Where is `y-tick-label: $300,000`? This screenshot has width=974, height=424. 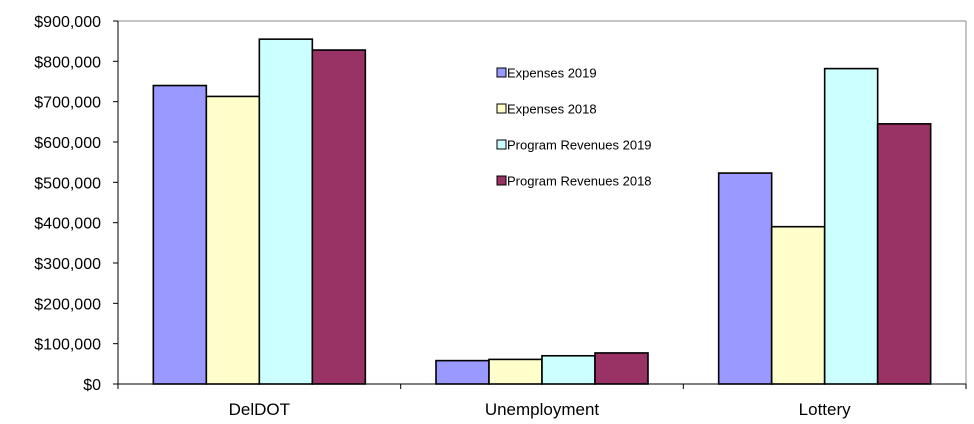 y-tick-label: $300,000 is located at coordinates (67, 264).